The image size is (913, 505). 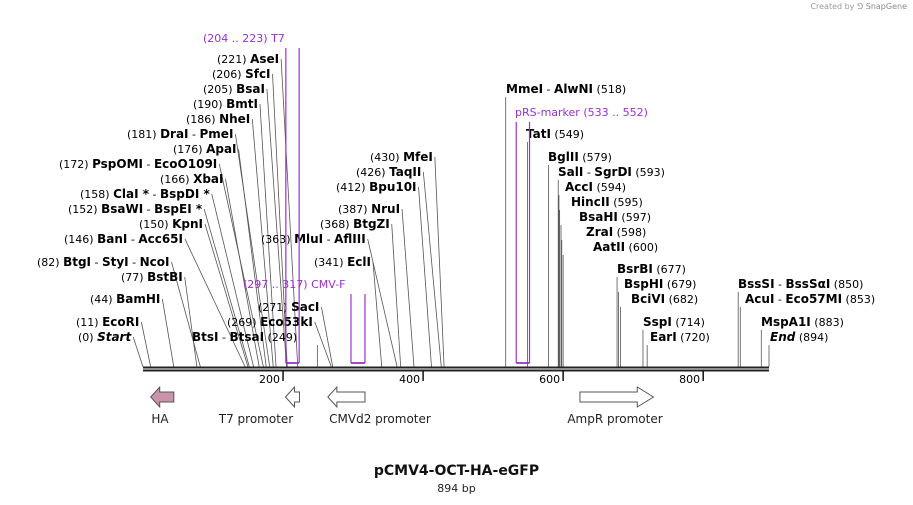 What do you see at coordinates (160, 419) in the screenshot?
I see `feature-label-0: HA` at bounding box center [160, 419].